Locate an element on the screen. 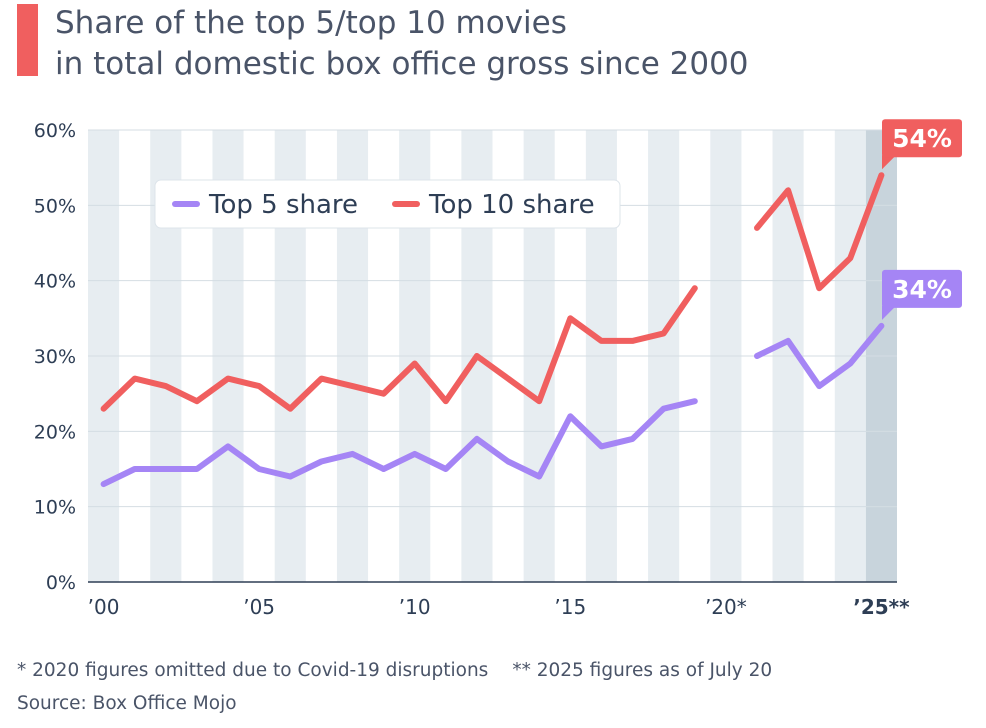 The height and width of the screenshot is (728, 986). legend-label: Top 5 share is located at coordinates (283, 205).